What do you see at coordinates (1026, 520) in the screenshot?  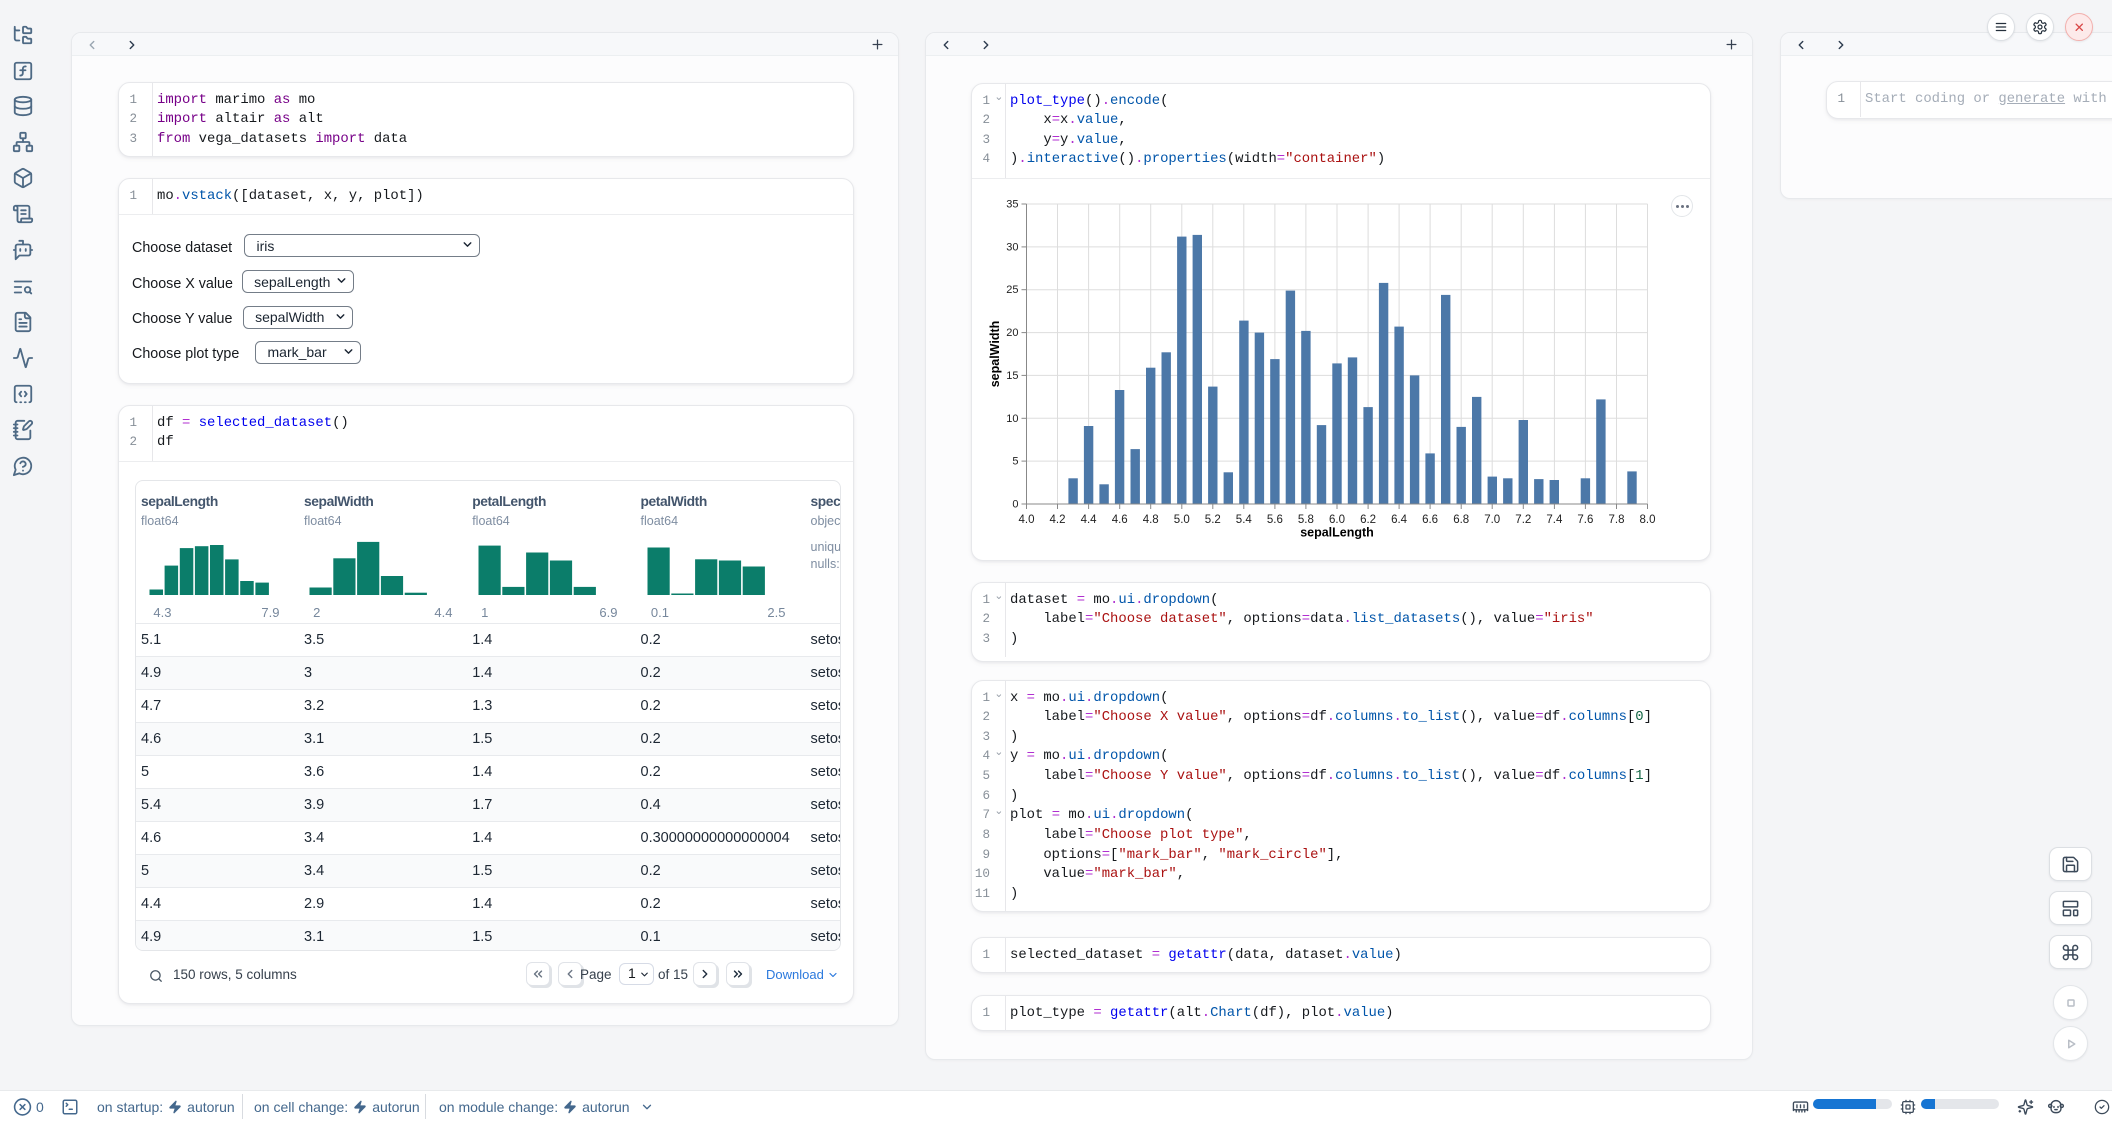 I see `svg-text: 4.0` at bounding box center [1026, 520].